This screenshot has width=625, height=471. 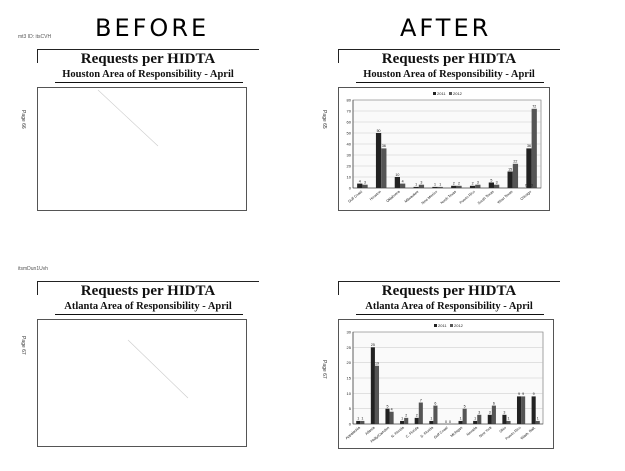 I want to click on x-tick-label: Chicago, so click(x=526, y=196).